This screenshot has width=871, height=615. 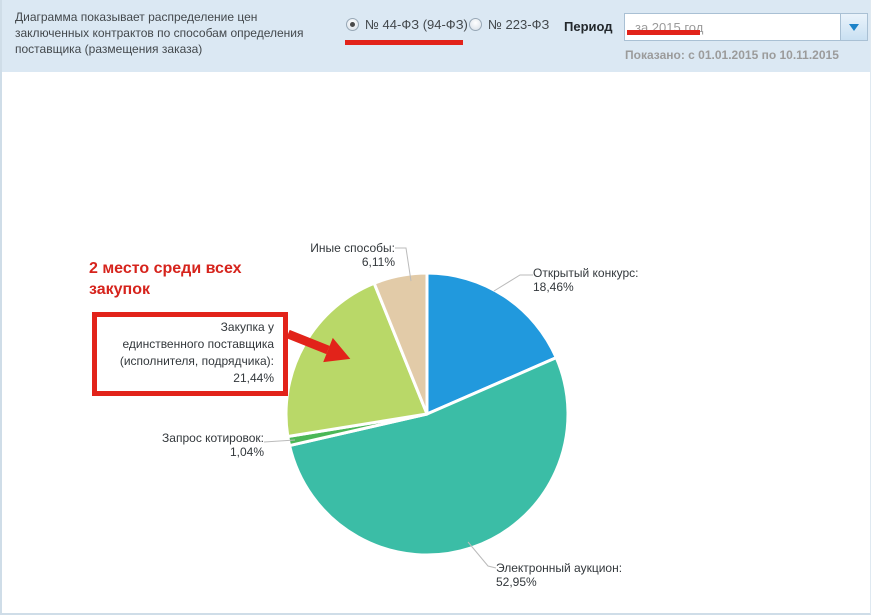 I want to click on dropdown-arrow-button, so click(x=853, y=27).